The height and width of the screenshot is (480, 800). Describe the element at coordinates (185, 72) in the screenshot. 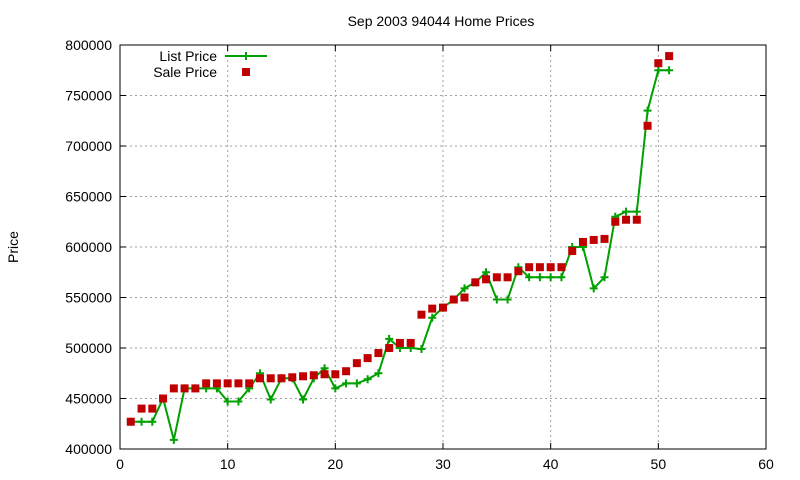

I see `legend-label-sale-price: Sale Price` at that location.